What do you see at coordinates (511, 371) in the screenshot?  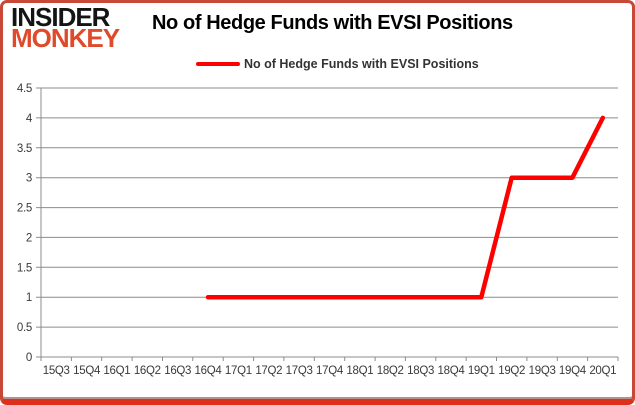 I see `svg-text: 19Q2` at bounding box center [511, 371].